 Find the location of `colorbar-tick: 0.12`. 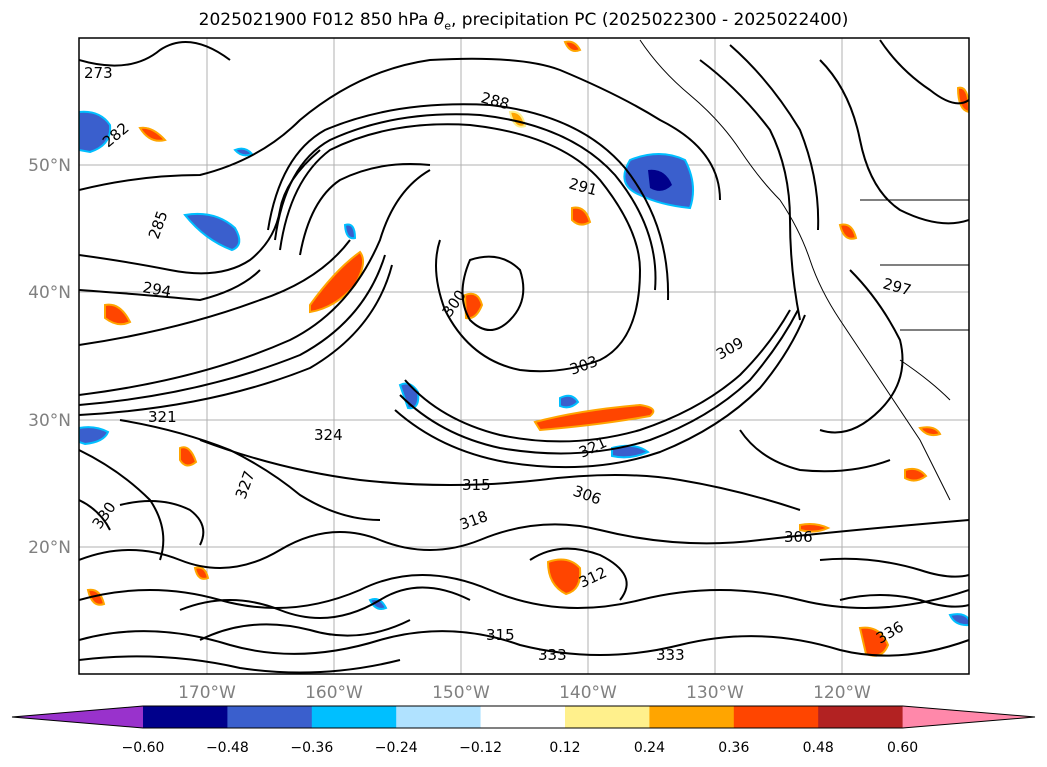

colorbar-tick: 0.12 is located at coordinates (564, 748).